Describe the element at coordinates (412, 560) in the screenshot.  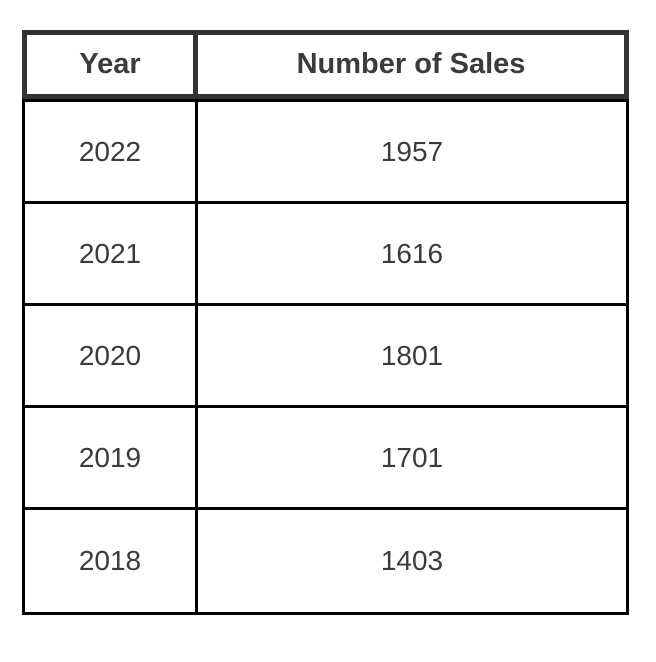
I see `sales-cell: 1403` at that location.